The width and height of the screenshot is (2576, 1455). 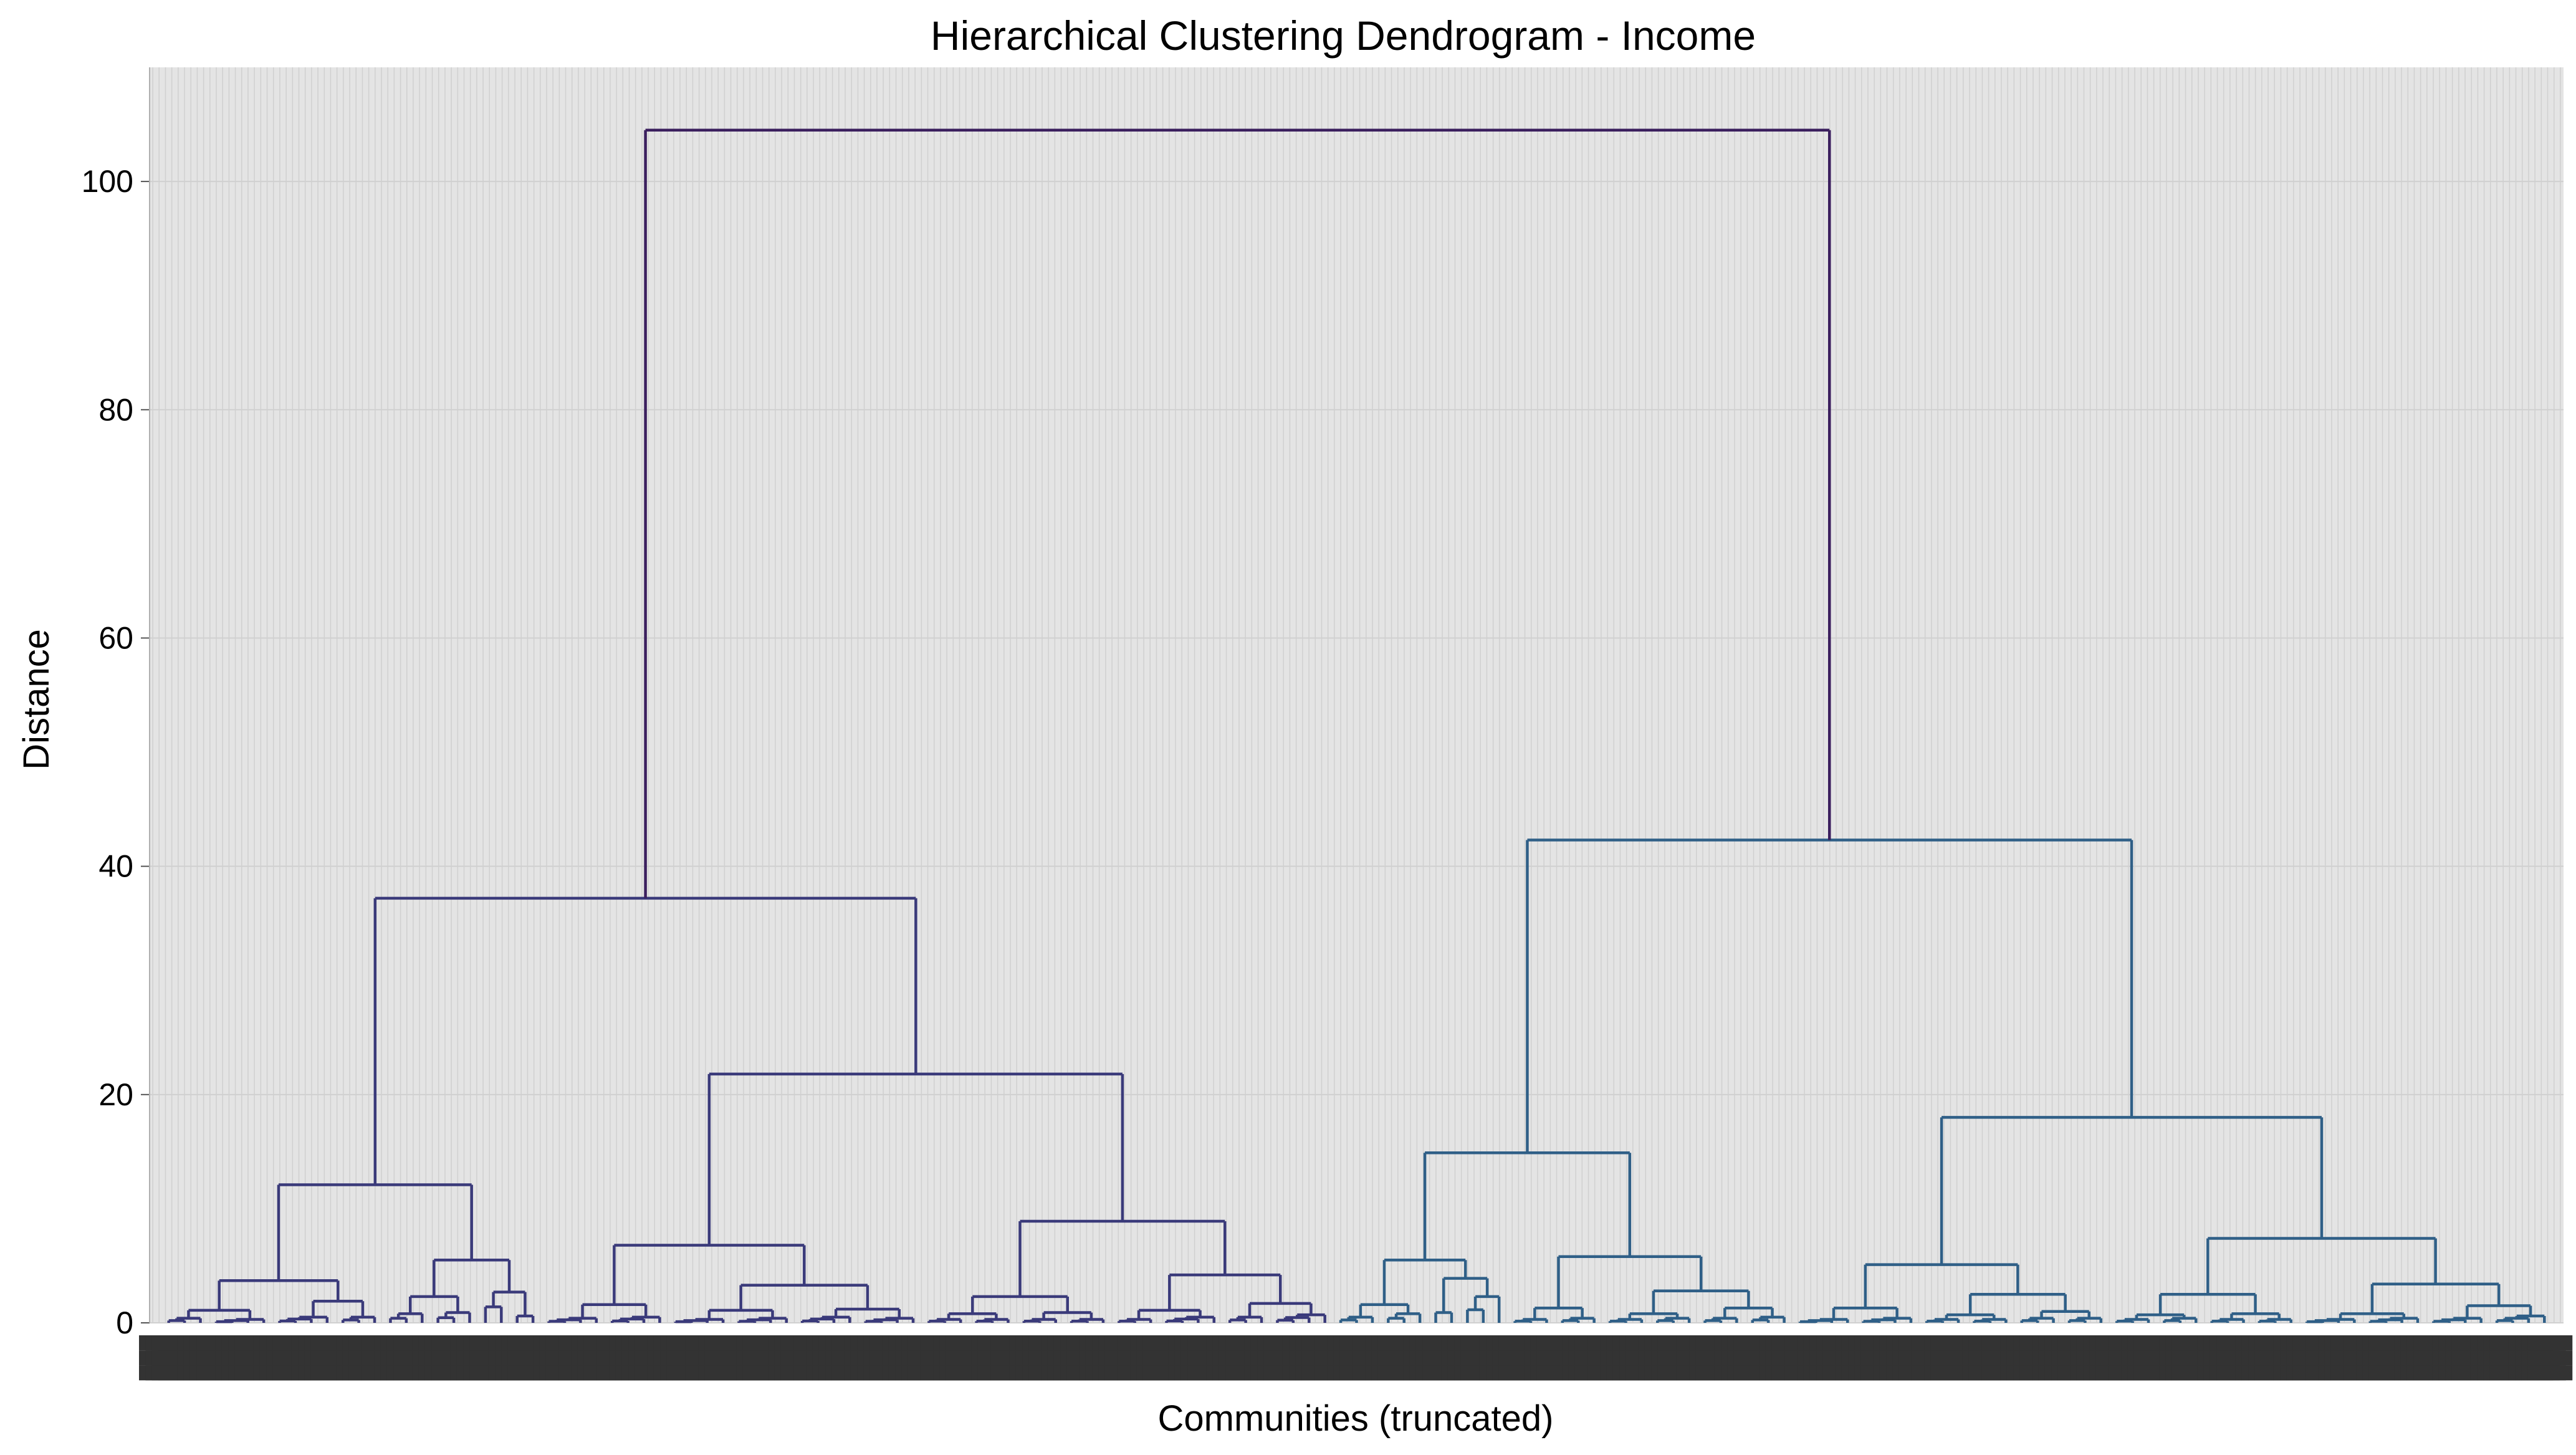 I want to click on y-tick-label: 40, so click(x=115, y=866).